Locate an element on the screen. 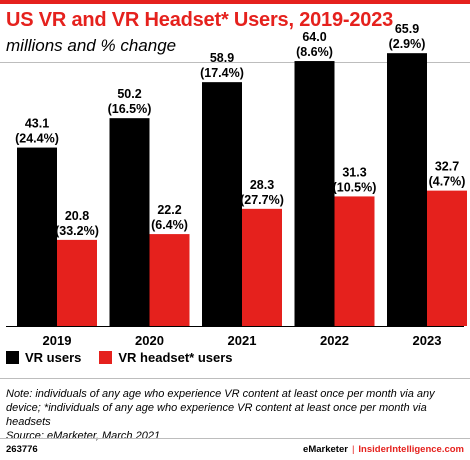 The image size is (470, 460). data-label-pct-change: (33.2%) is located at coordinates (77, 231).